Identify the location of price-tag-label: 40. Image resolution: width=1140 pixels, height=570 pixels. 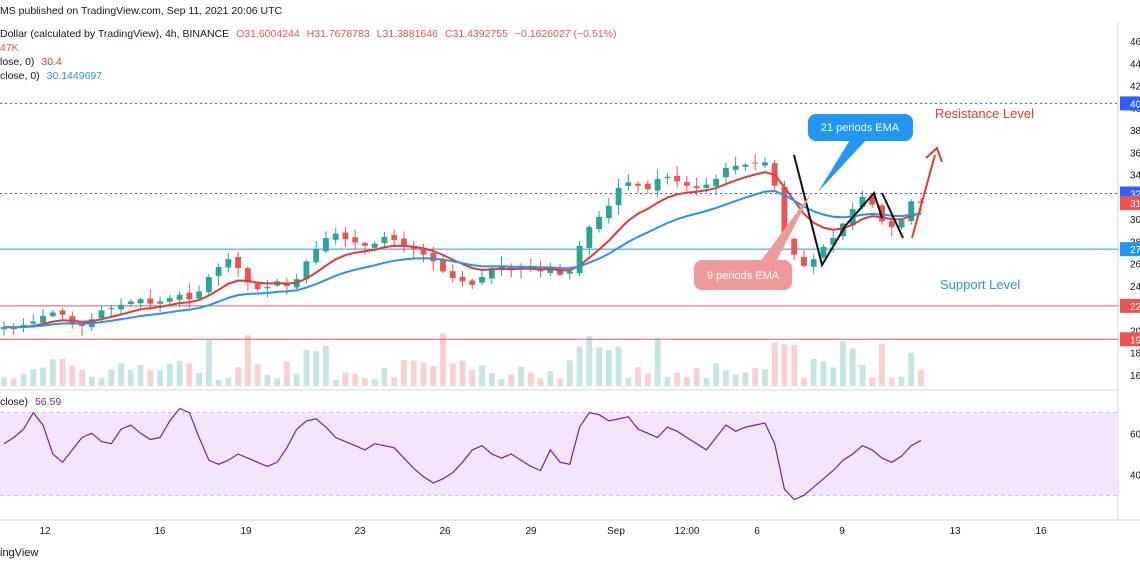
(1135, 104).